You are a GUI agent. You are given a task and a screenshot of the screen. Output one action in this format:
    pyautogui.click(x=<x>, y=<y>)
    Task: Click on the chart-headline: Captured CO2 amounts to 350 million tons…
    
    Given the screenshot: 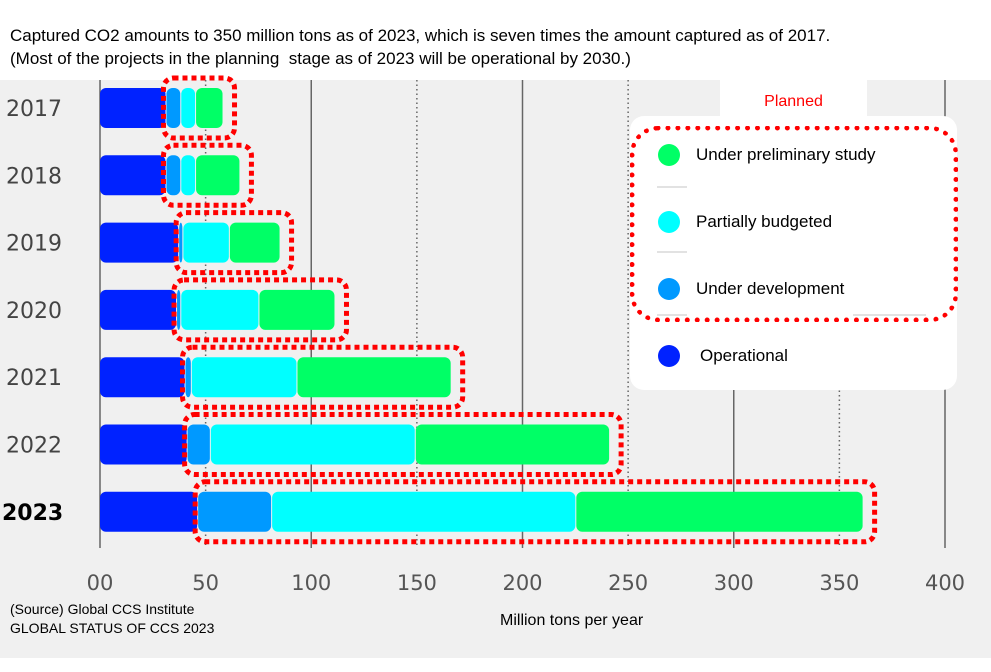 What is the action you would take?
    pyautogui.click(x=420, y=47)
    